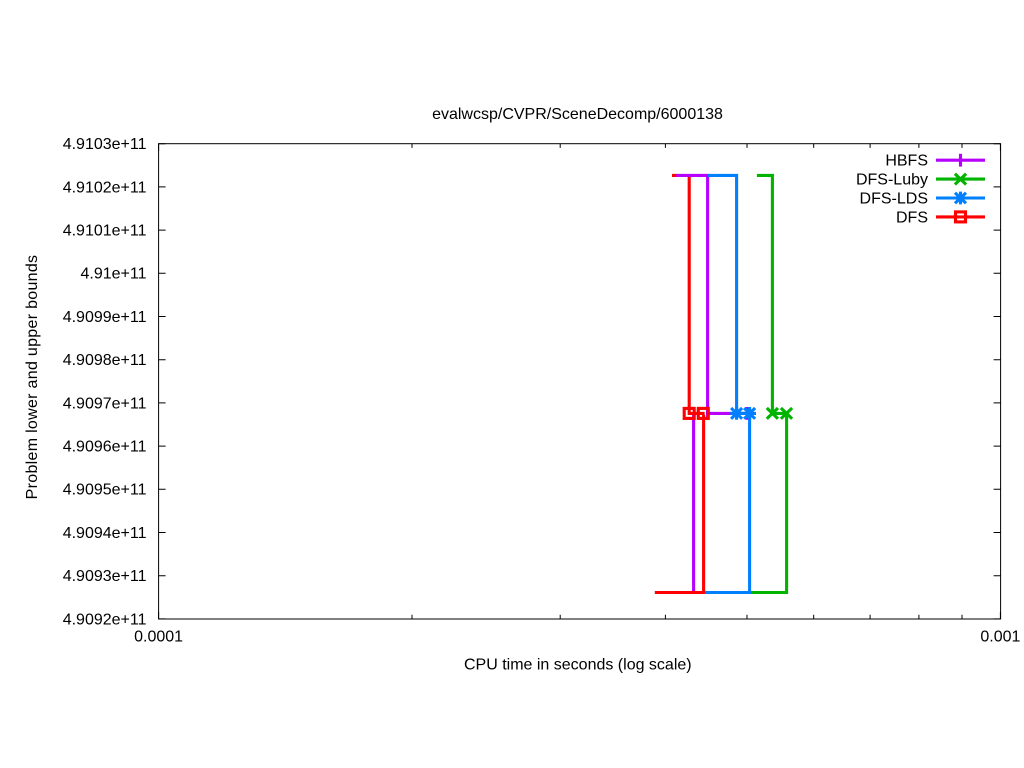  What do you see at coordinates (892, 180) in the screenshot?
I see `svg-text: DFS-Luby` at bounding box center [892, 180].